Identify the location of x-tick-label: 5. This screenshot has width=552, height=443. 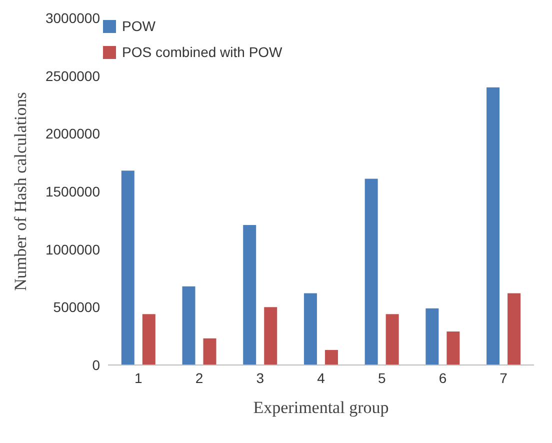
(382, 378).